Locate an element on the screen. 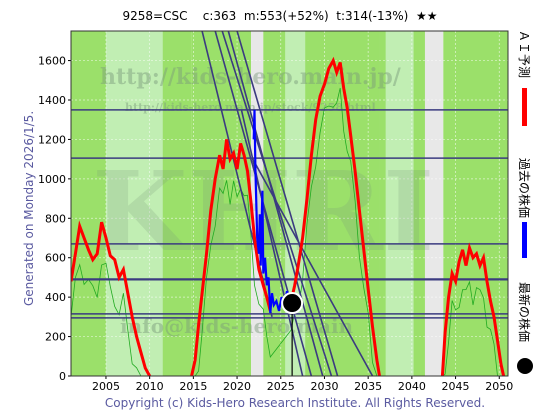 This screenshot has width=560, height=420. legend-past-label: 過去の株価 is located at coordinates (524, 188).